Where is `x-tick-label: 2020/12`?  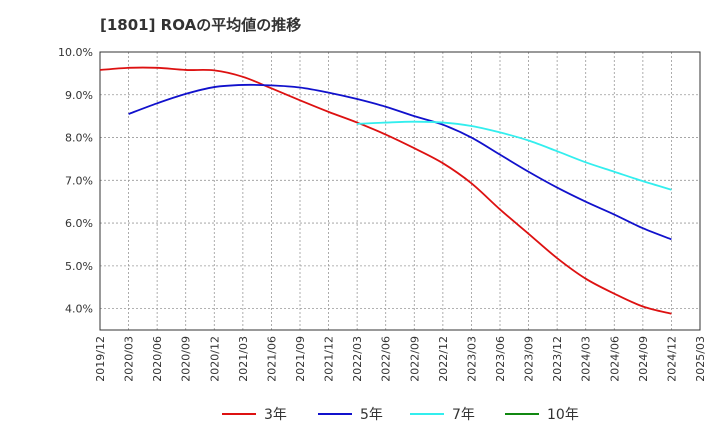 x-tick-label: 2020/12 is located at coordinates (214, 359).